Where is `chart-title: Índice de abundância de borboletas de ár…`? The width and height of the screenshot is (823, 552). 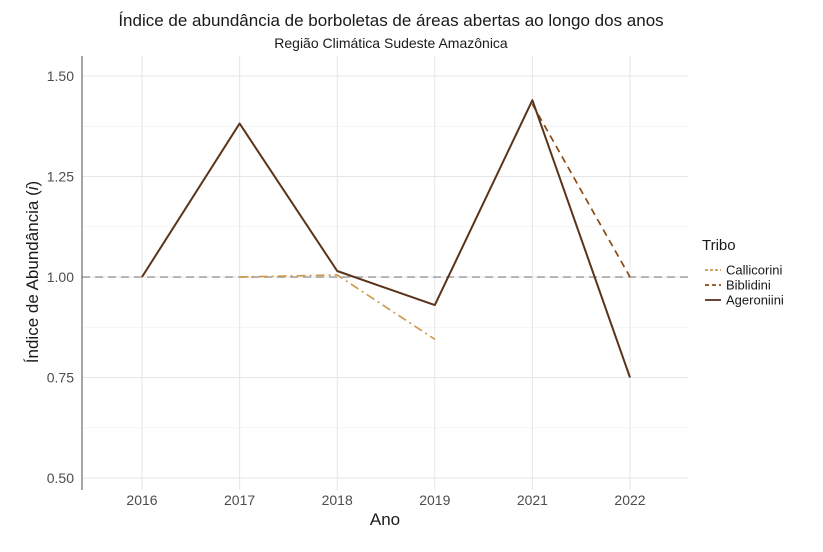 chart-title: Índice de abundância de borboletas de ár… is located at coordinates (390, 20).